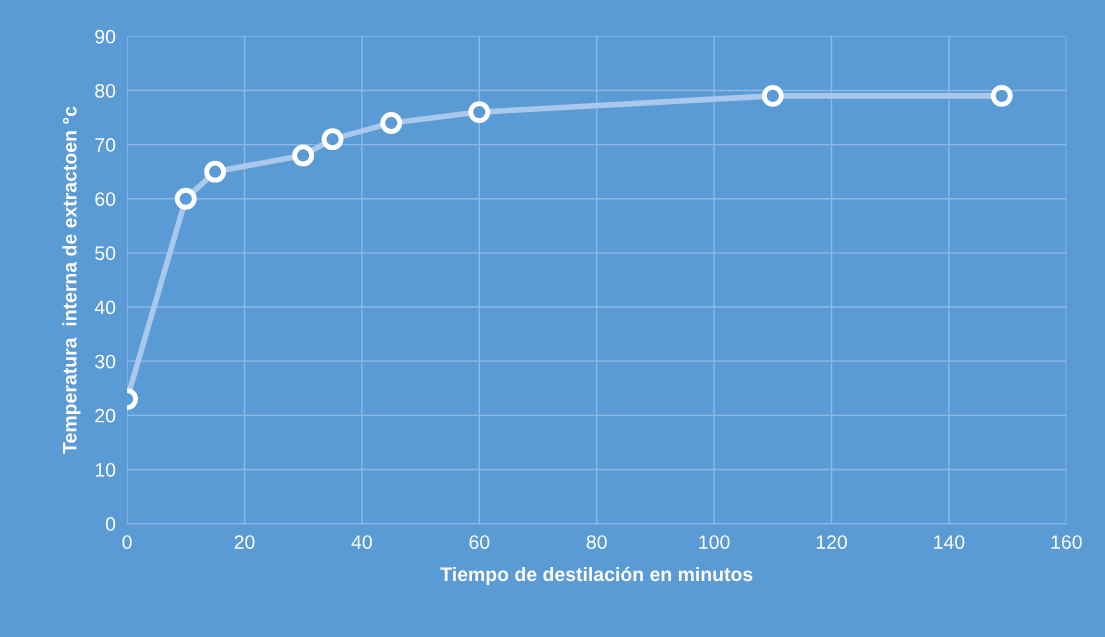  What do you see at coordinates (105, 253) in the screenshot?
I see `y-tick-label: 50` at bounding box center [105, 253].